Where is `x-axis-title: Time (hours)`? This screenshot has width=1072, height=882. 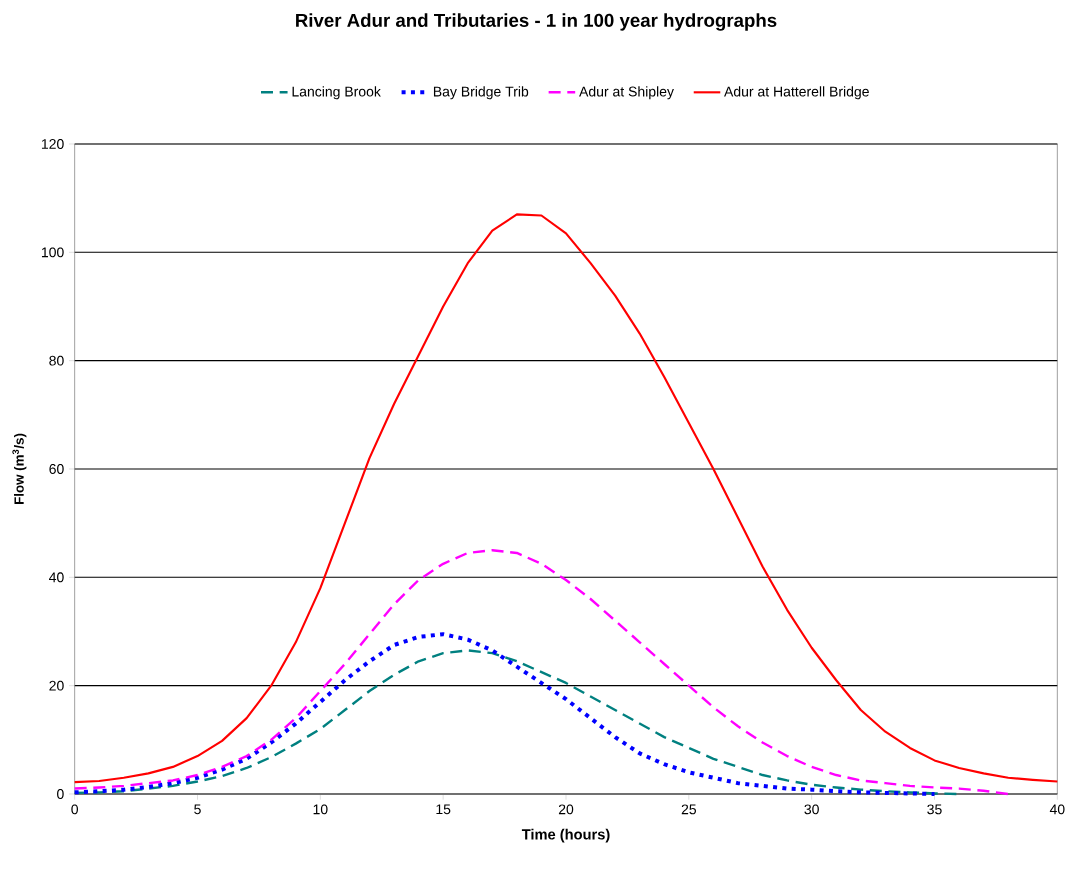 x-axis-title: Time (hours) is located at coordinates (565, 835).